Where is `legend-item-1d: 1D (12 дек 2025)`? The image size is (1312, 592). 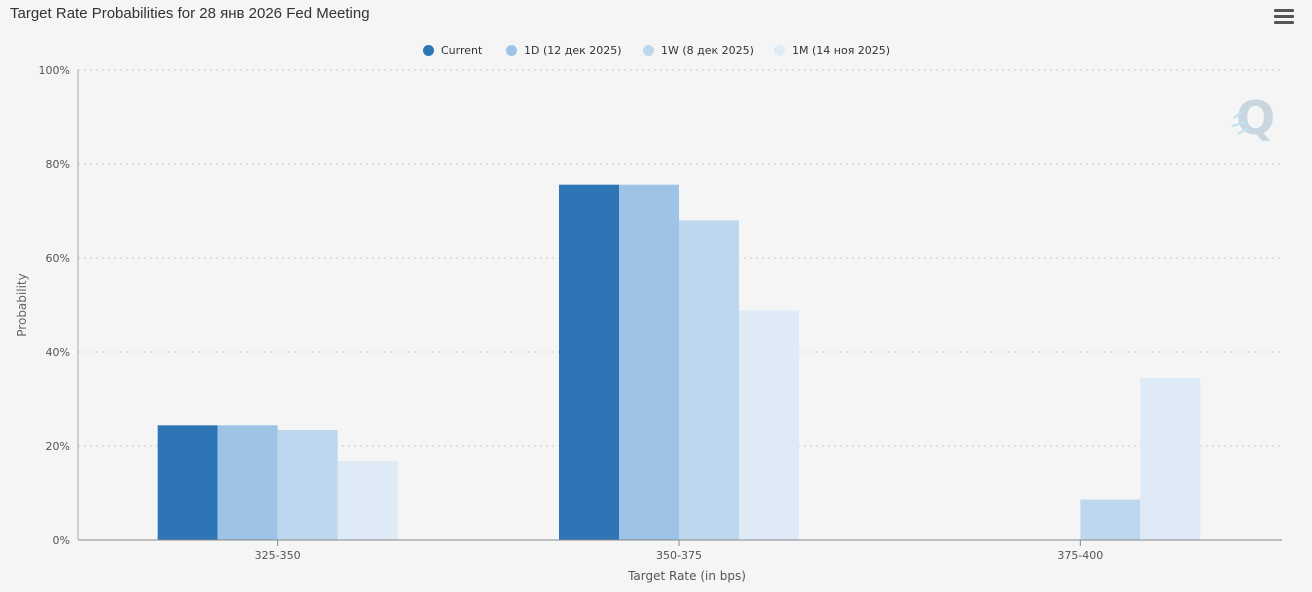 legend-item-1d: 1D (12 дек 2025) is located at coordinates (564, 50).